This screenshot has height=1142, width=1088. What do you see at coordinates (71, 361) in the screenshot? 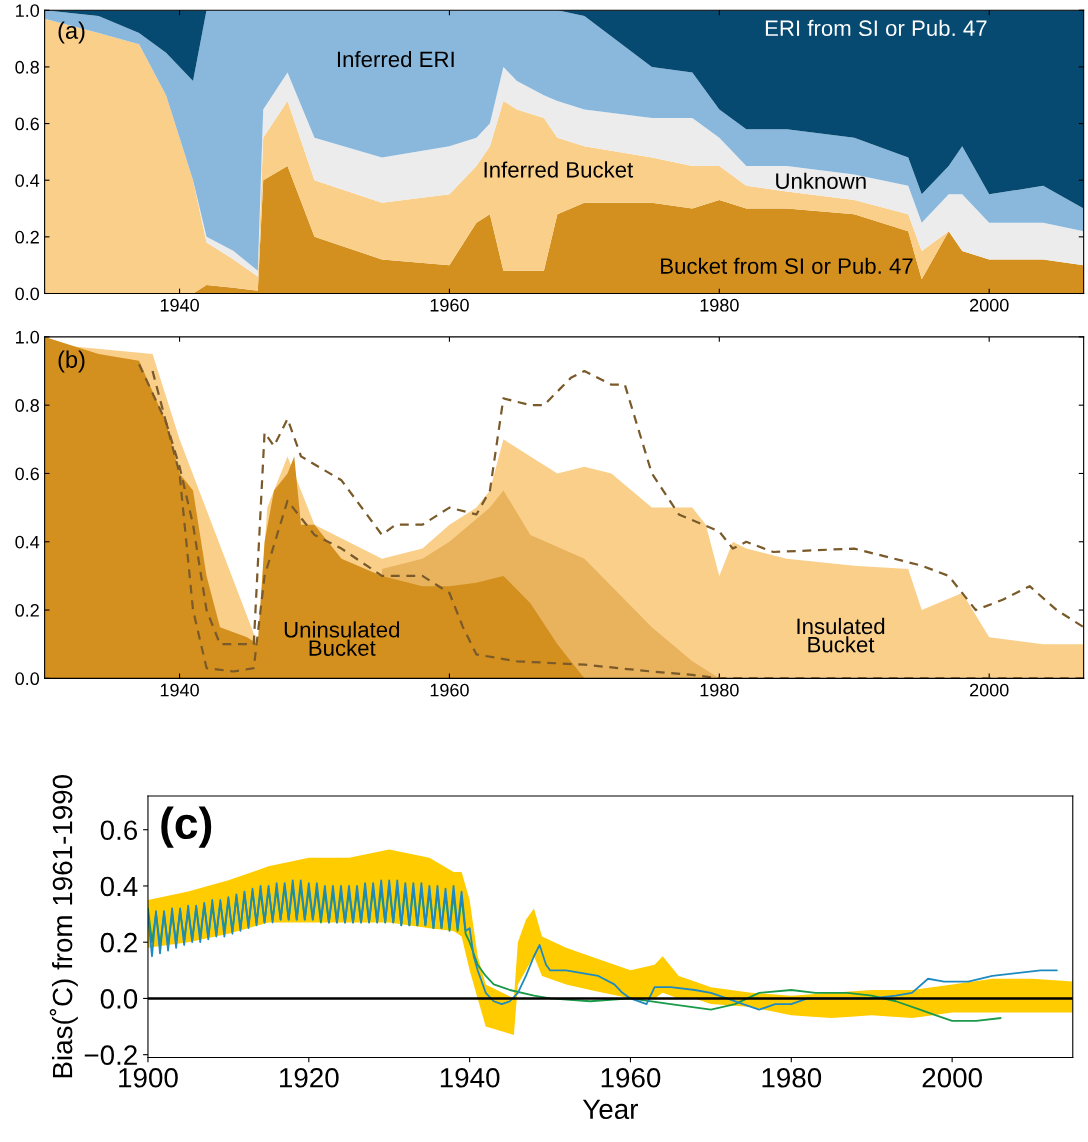
I see `annotation: (b)` at bounding box center [71, 361].